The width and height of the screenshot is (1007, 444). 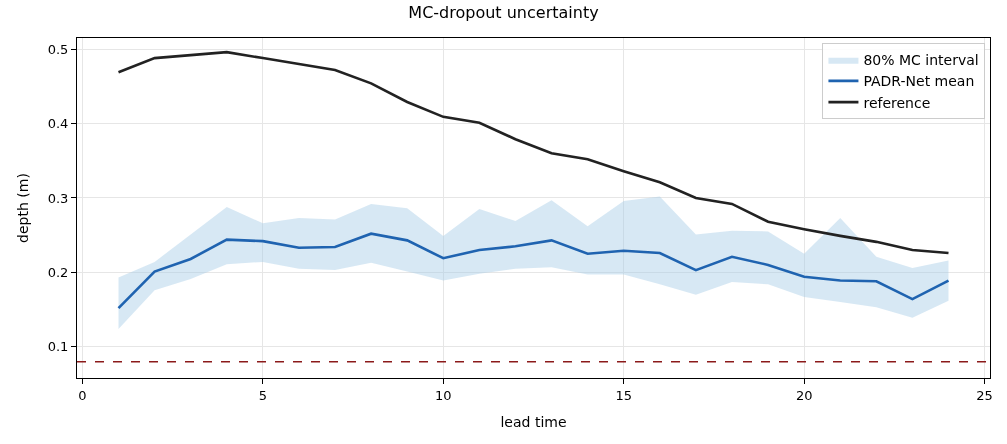 What do you see at coordinates (443, 395) in the screenshot?
I see `x-tick-label: 10` at bounding box center [443, 395].